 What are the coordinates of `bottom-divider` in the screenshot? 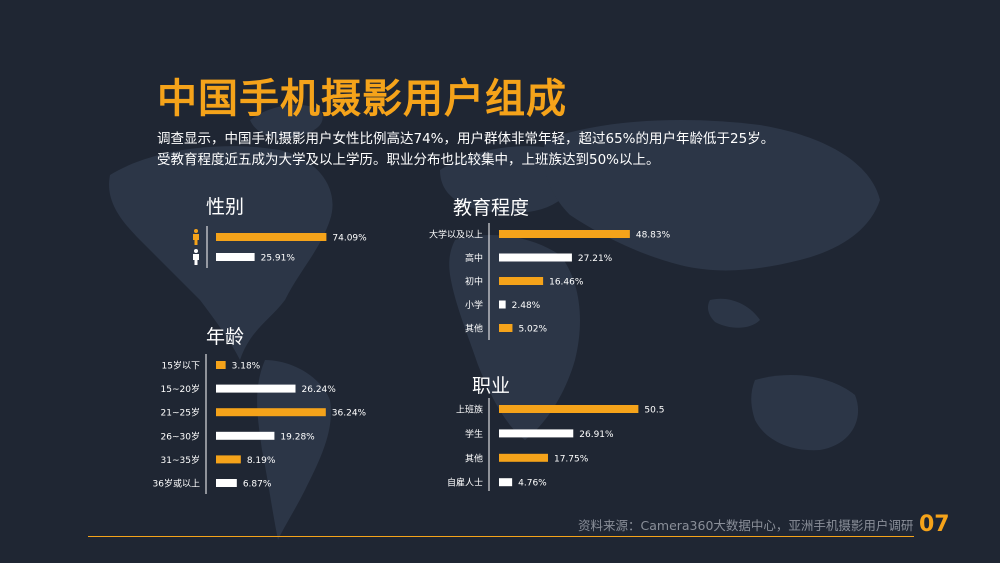 It's located at (501, 536).